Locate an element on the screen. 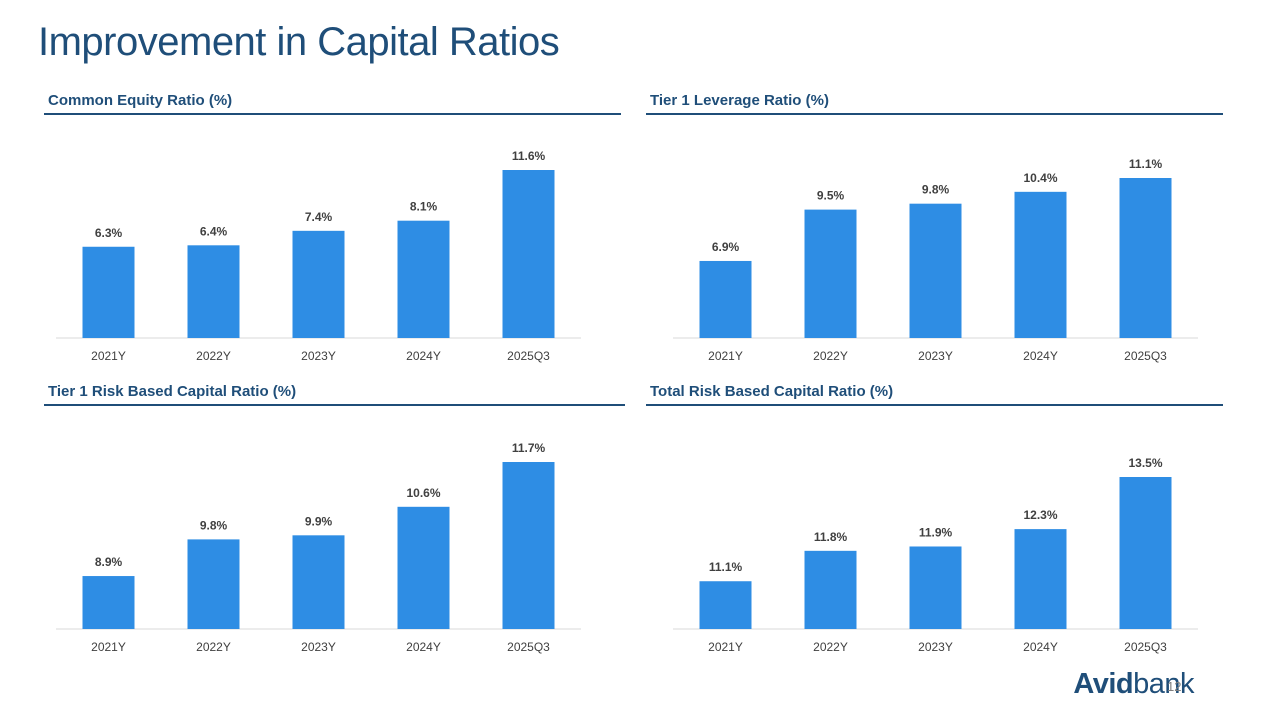 This screenshot has height=720, width=1280. chart-title: Tier 1 Risk Based Capital Ratio (%) is located at coordinates (172, 391).